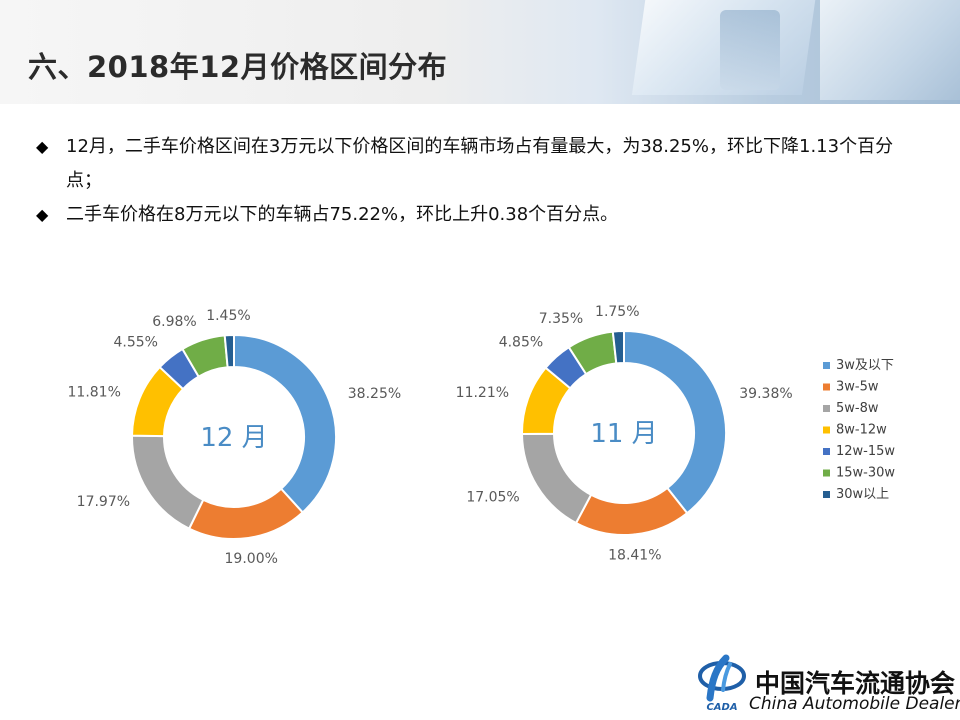  What do you see at coordinates (94, 392) in the screenshot?
I see `data-label: 11.81%` at bounding box center [94, 392].